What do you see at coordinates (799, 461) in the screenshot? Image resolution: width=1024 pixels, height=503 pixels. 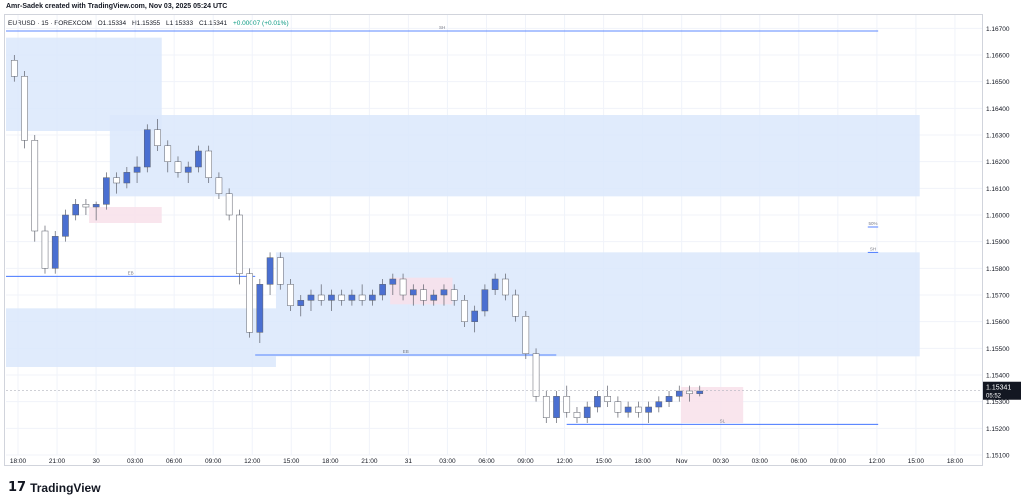 I see `x-tick-label: 06:00` at bounding box center [799, 461].